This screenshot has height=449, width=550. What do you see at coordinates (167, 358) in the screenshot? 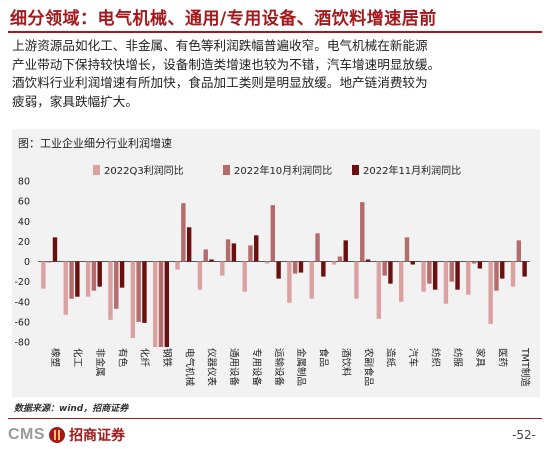
I see `x-tick-label: 钢铁` at bounding box center [167, 358].